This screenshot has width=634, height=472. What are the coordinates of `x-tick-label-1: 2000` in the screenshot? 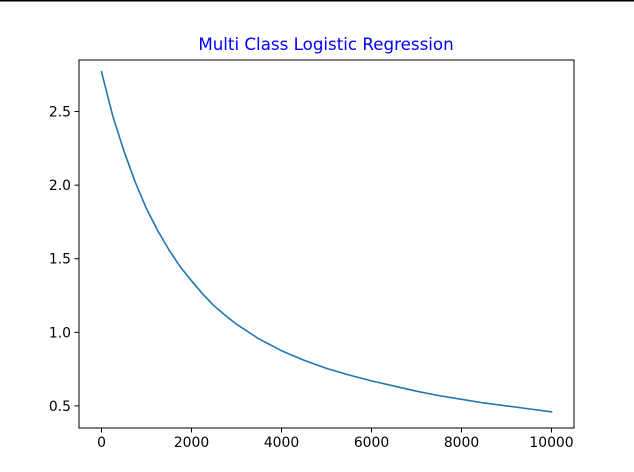 It's located at (191, 443).